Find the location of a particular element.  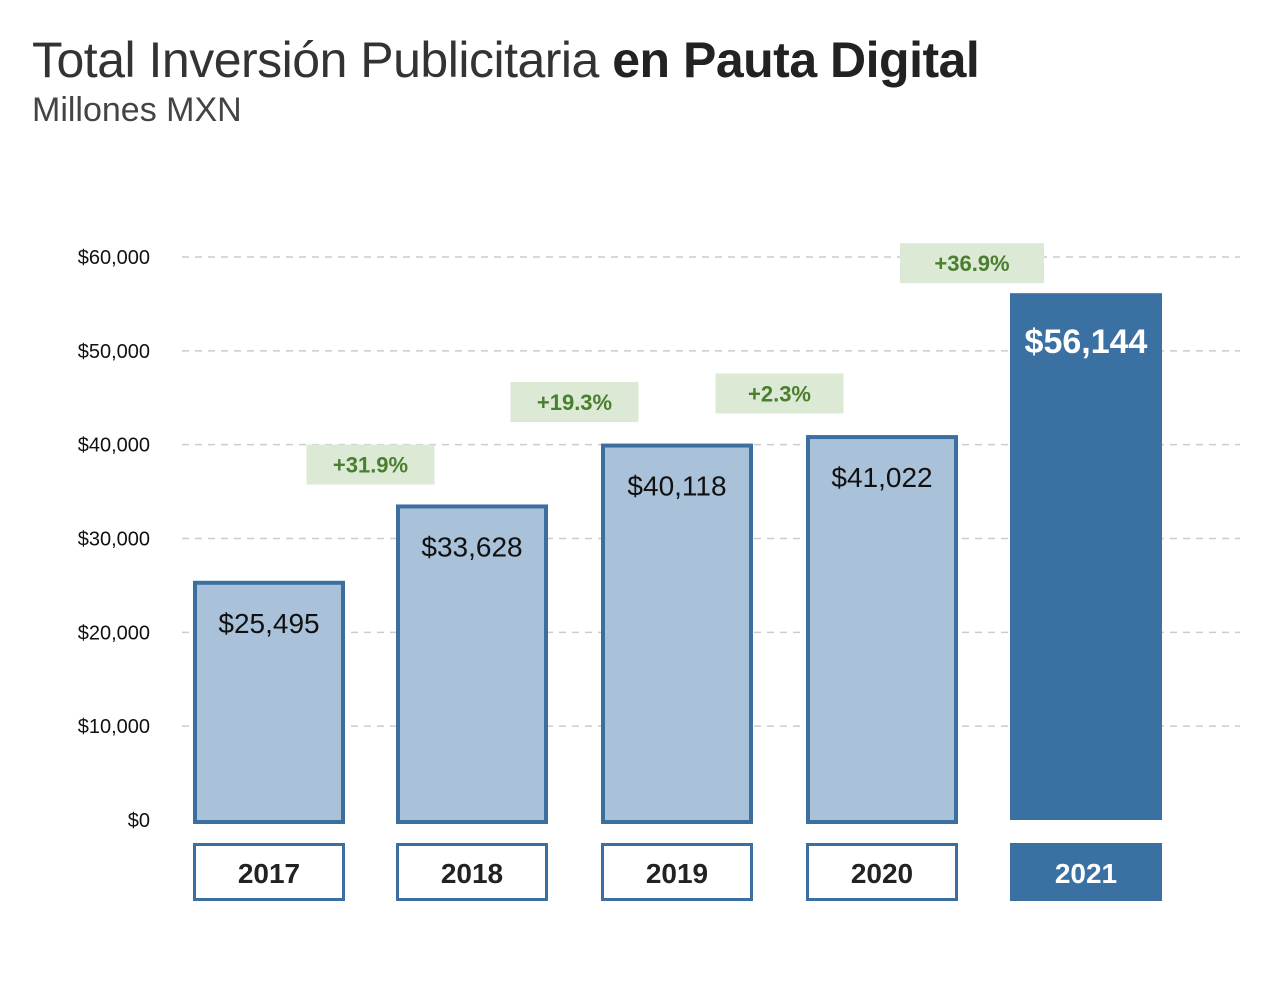

growth-label: +31.9% is located at coordinates (370, 465).